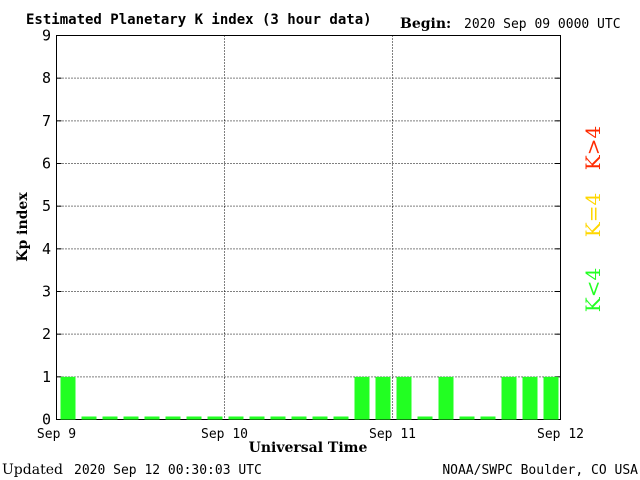 This screenshot has height=480, width=640. Describe the element at coordinates (224, 434) in the screenshot. I see `x-tick-label: Sep 10` at that location.